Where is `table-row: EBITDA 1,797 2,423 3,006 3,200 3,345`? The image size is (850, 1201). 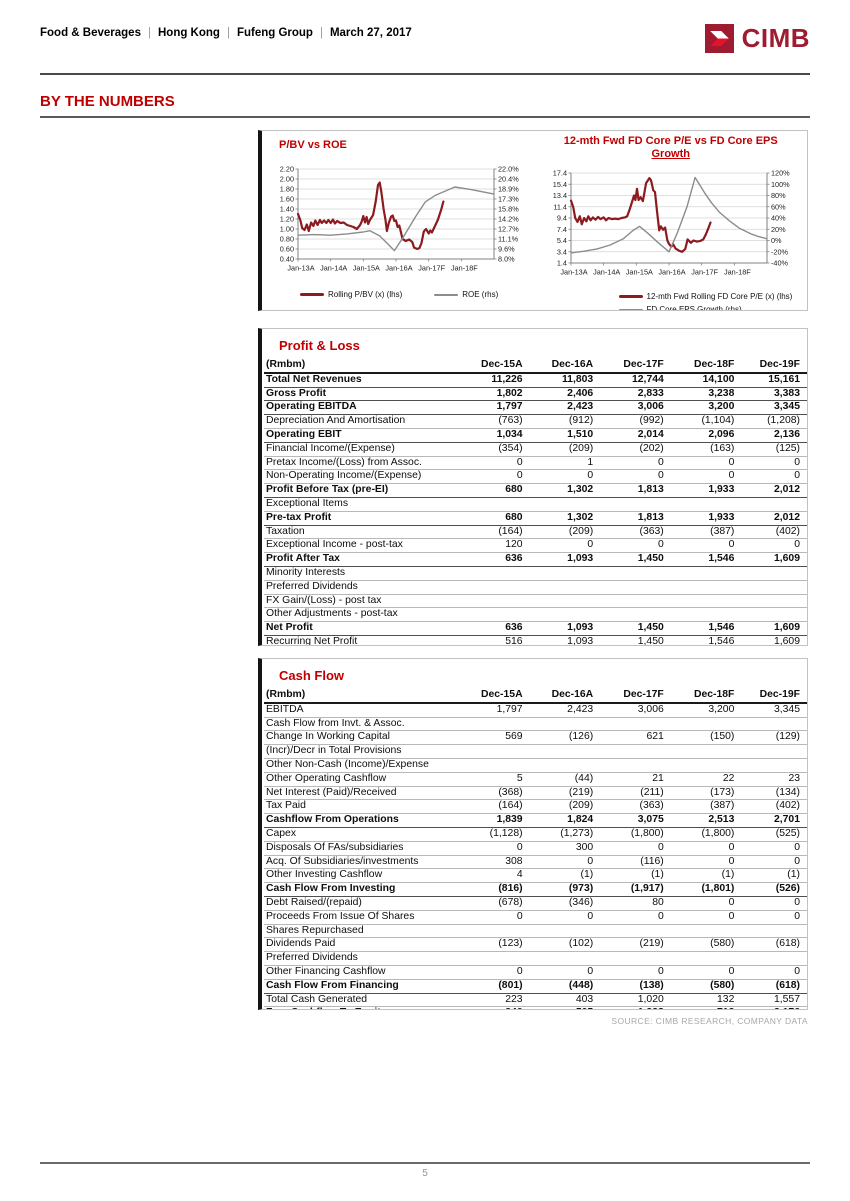 table-row: EBITDA 1,797 2,423 3,006 3,200 3,345 is located at coordinates (535, 710).